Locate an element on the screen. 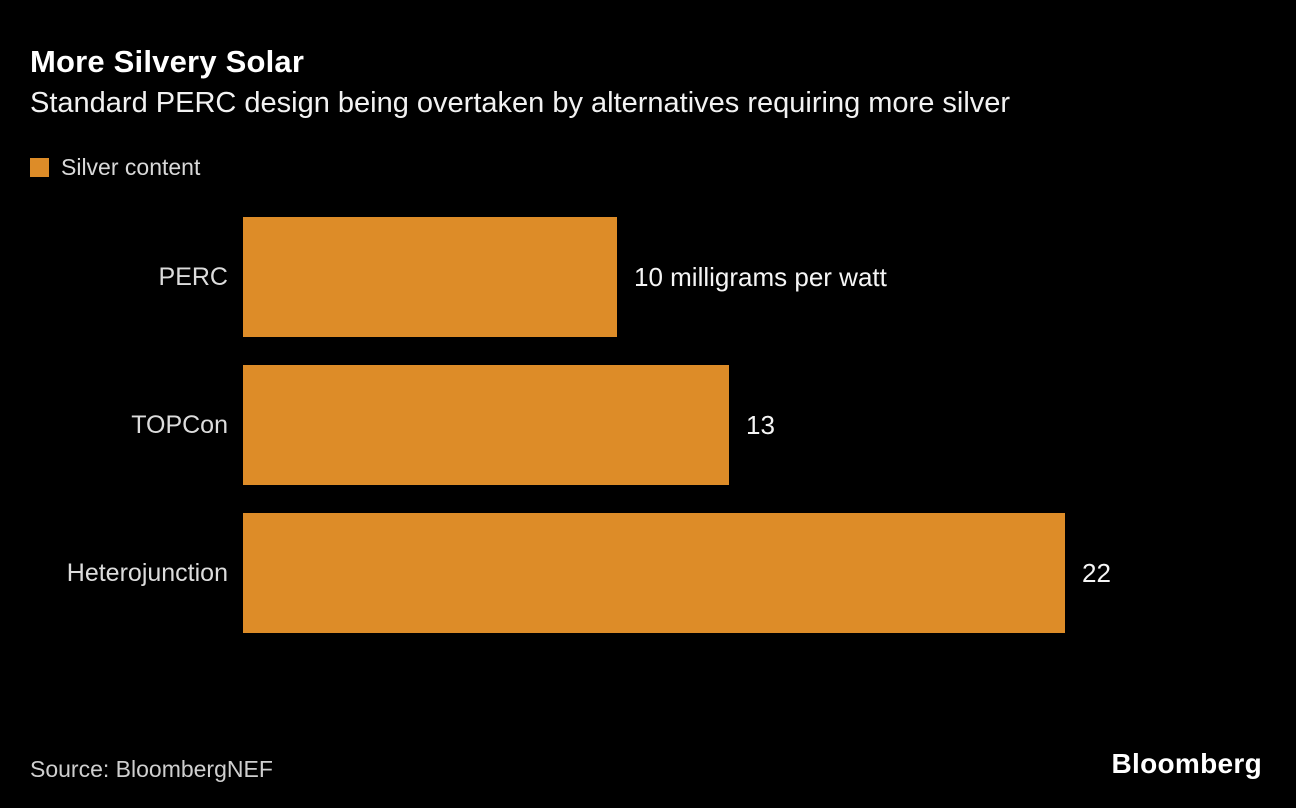  legend: Silver content is located at coordinates (115, 167).